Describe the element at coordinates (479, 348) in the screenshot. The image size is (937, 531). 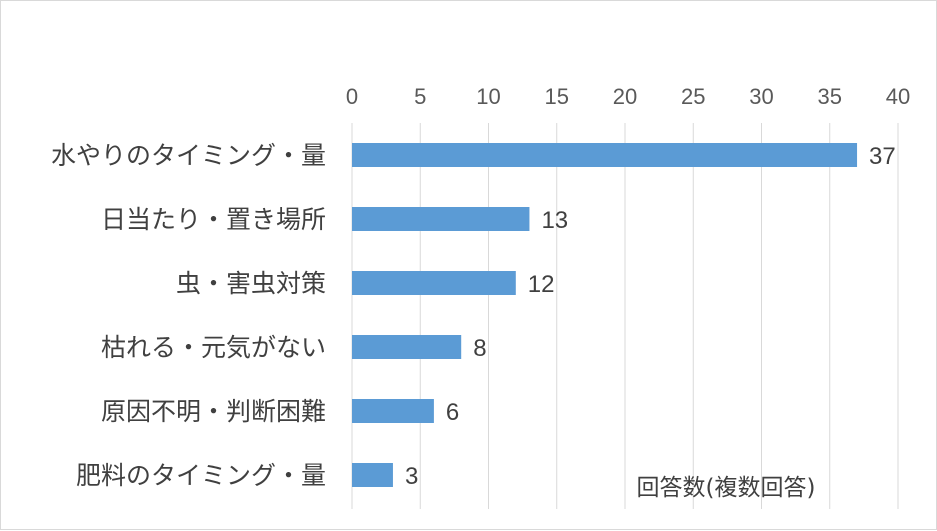
I see `data-label: 8` at that location.